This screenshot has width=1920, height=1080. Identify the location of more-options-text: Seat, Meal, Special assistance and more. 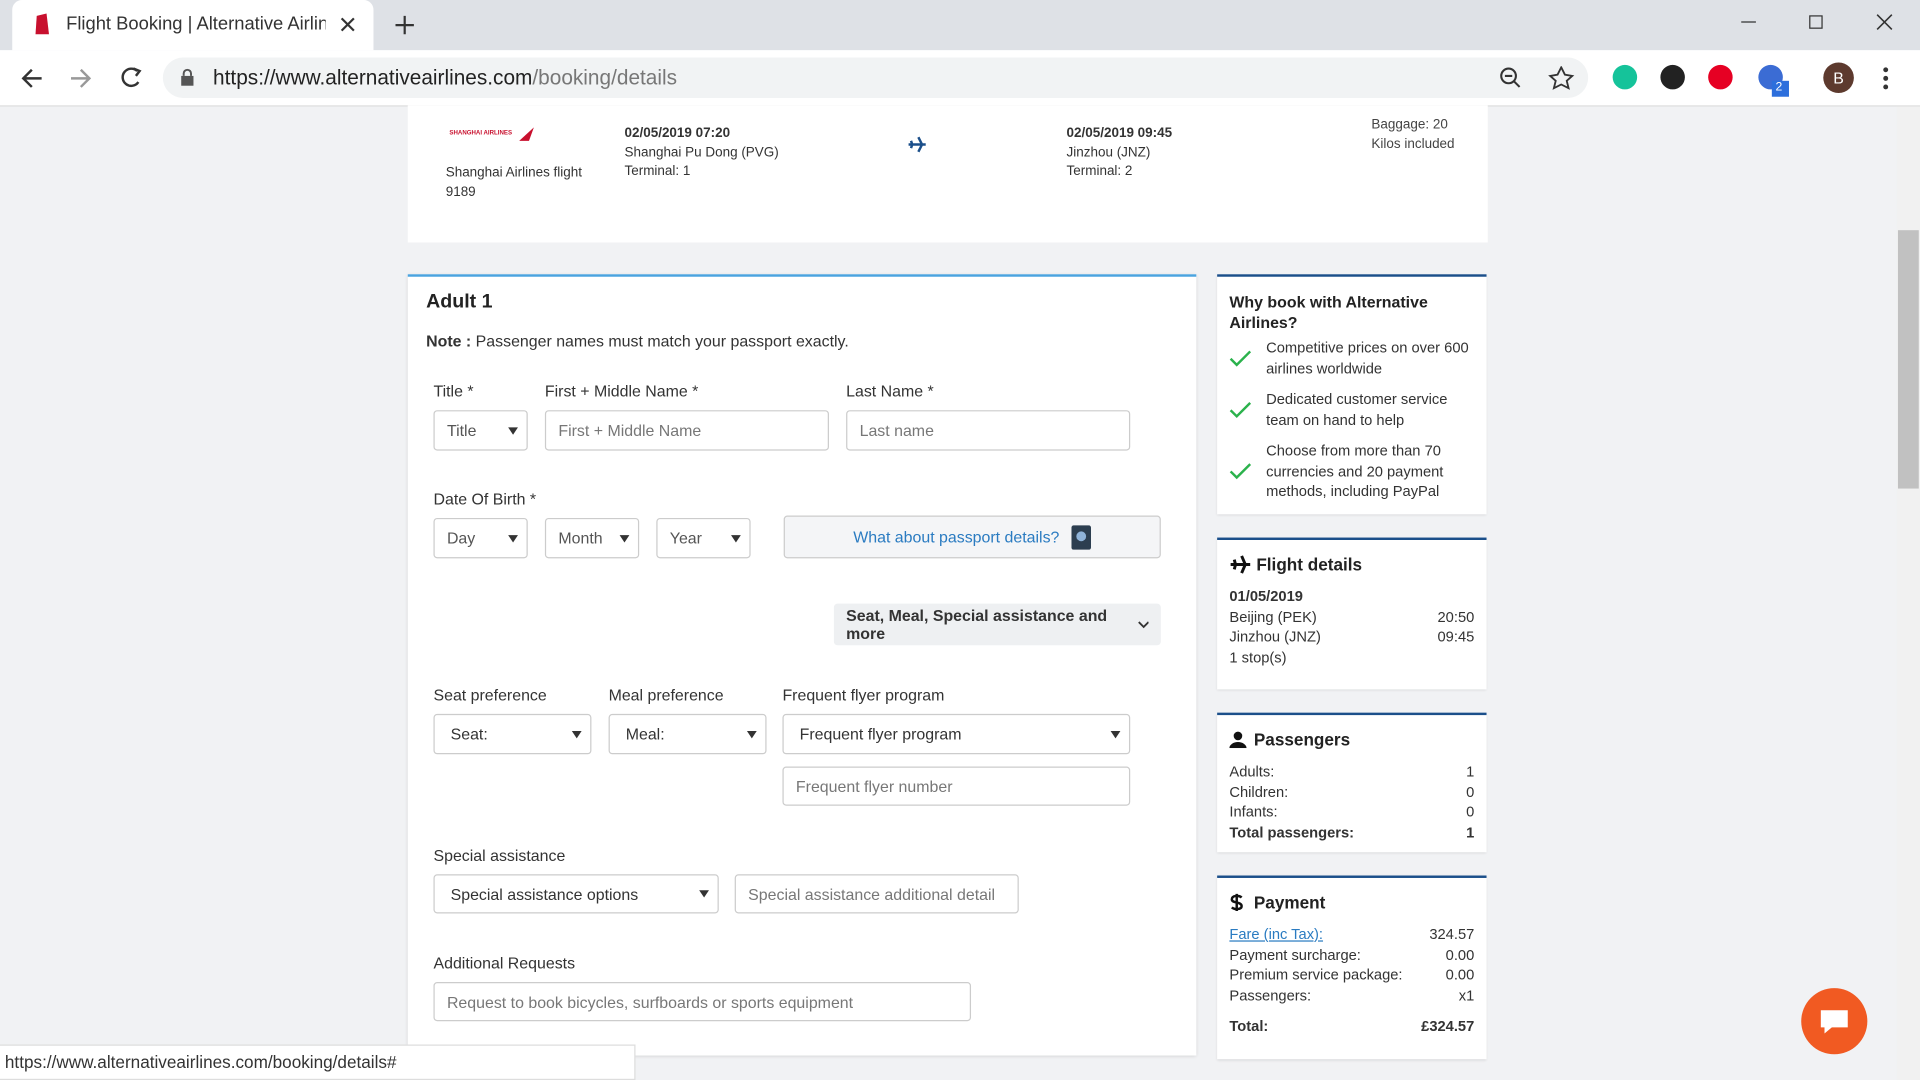
(977, 624).